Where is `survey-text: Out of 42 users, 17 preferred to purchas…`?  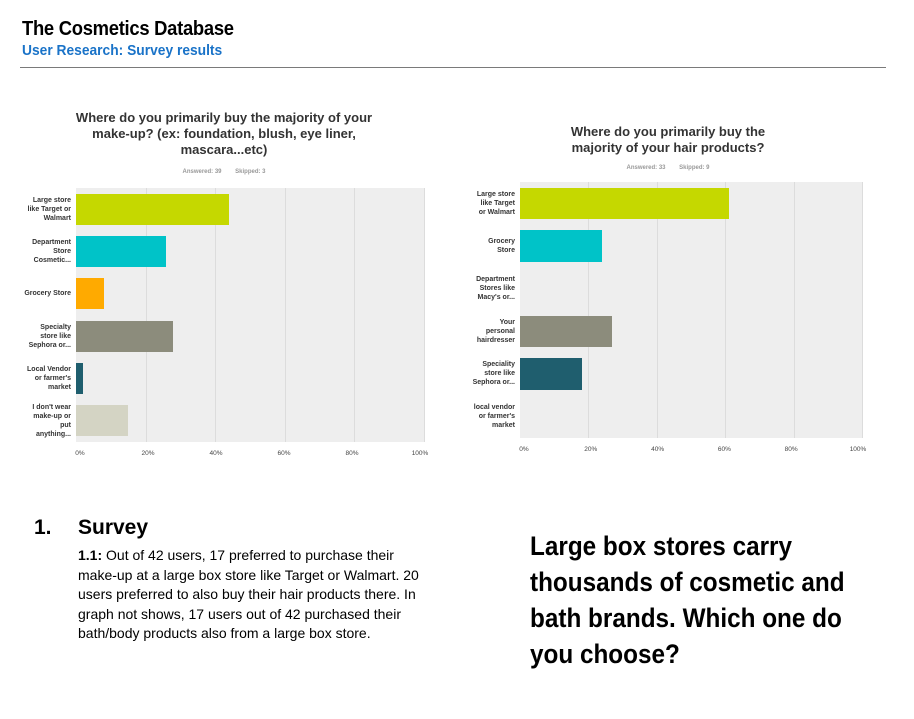 survey-text: Out of 42 users, 17 preferred to purchas… is located at coordinates (248, 594).